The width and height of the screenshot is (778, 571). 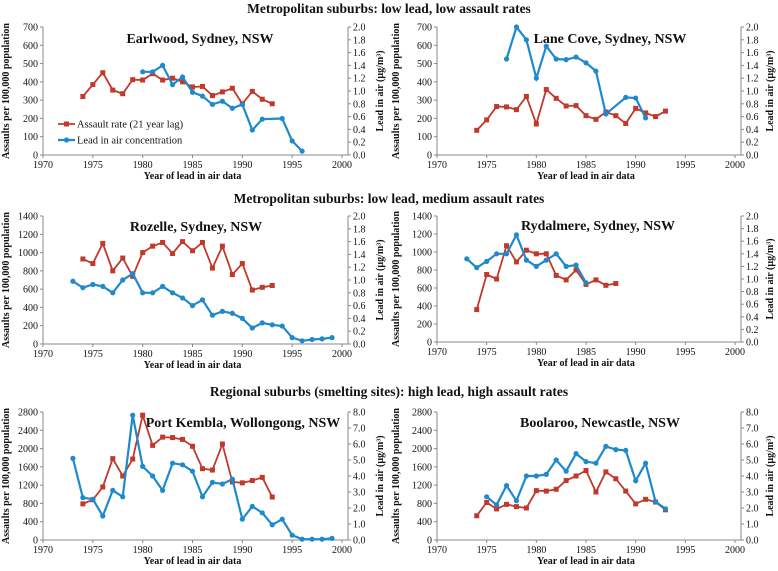 I want to click on y-tick-label: 700, so click(x=424, y=28).